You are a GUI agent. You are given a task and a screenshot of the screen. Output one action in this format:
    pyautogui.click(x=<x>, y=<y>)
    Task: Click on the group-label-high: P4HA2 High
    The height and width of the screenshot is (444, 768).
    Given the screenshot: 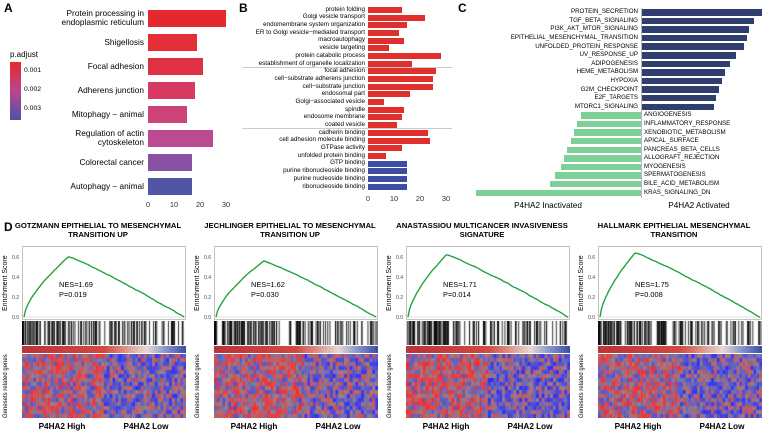 What is the action you would take?
    pyautogui.click(x=254, y=426)
    